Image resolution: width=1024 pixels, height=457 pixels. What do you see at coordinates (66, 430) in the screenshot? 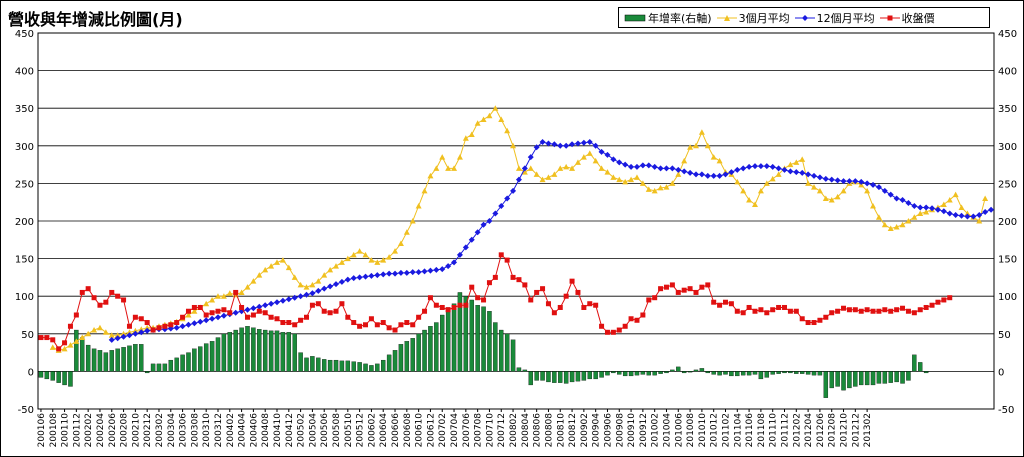
I see `x-tick-label: 200110` at bounding box center [66, 430].